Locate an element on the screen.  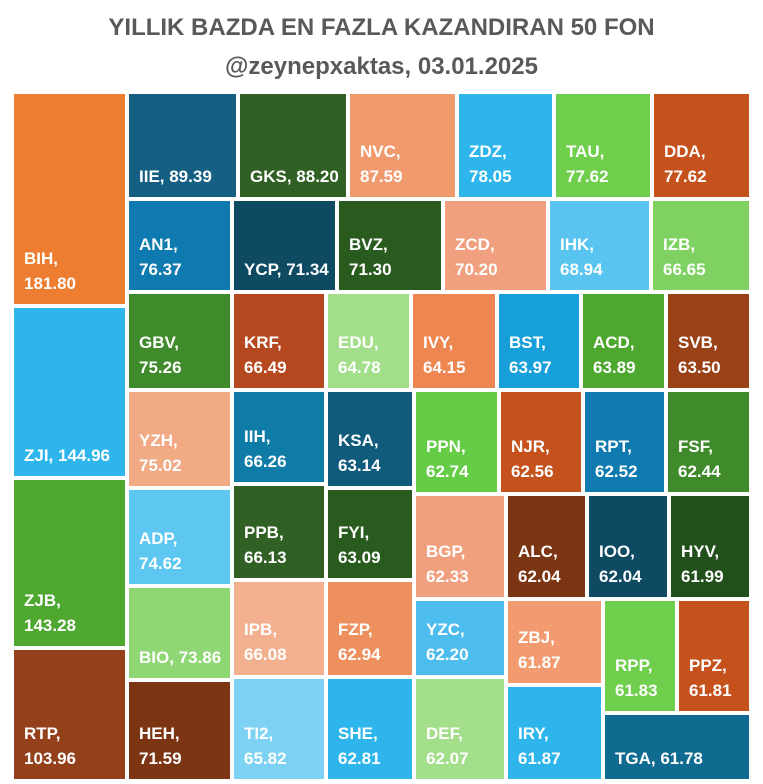
treemap-tile-fzp: FZP, 62.94 is located at coordinates (370, 628).